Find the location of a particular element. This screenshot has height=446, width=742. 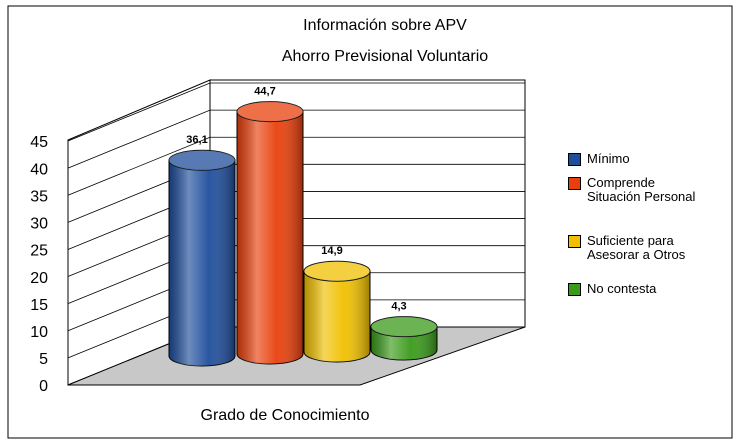

chart-title: Información sobre APV is located at coordinates (385, 25).